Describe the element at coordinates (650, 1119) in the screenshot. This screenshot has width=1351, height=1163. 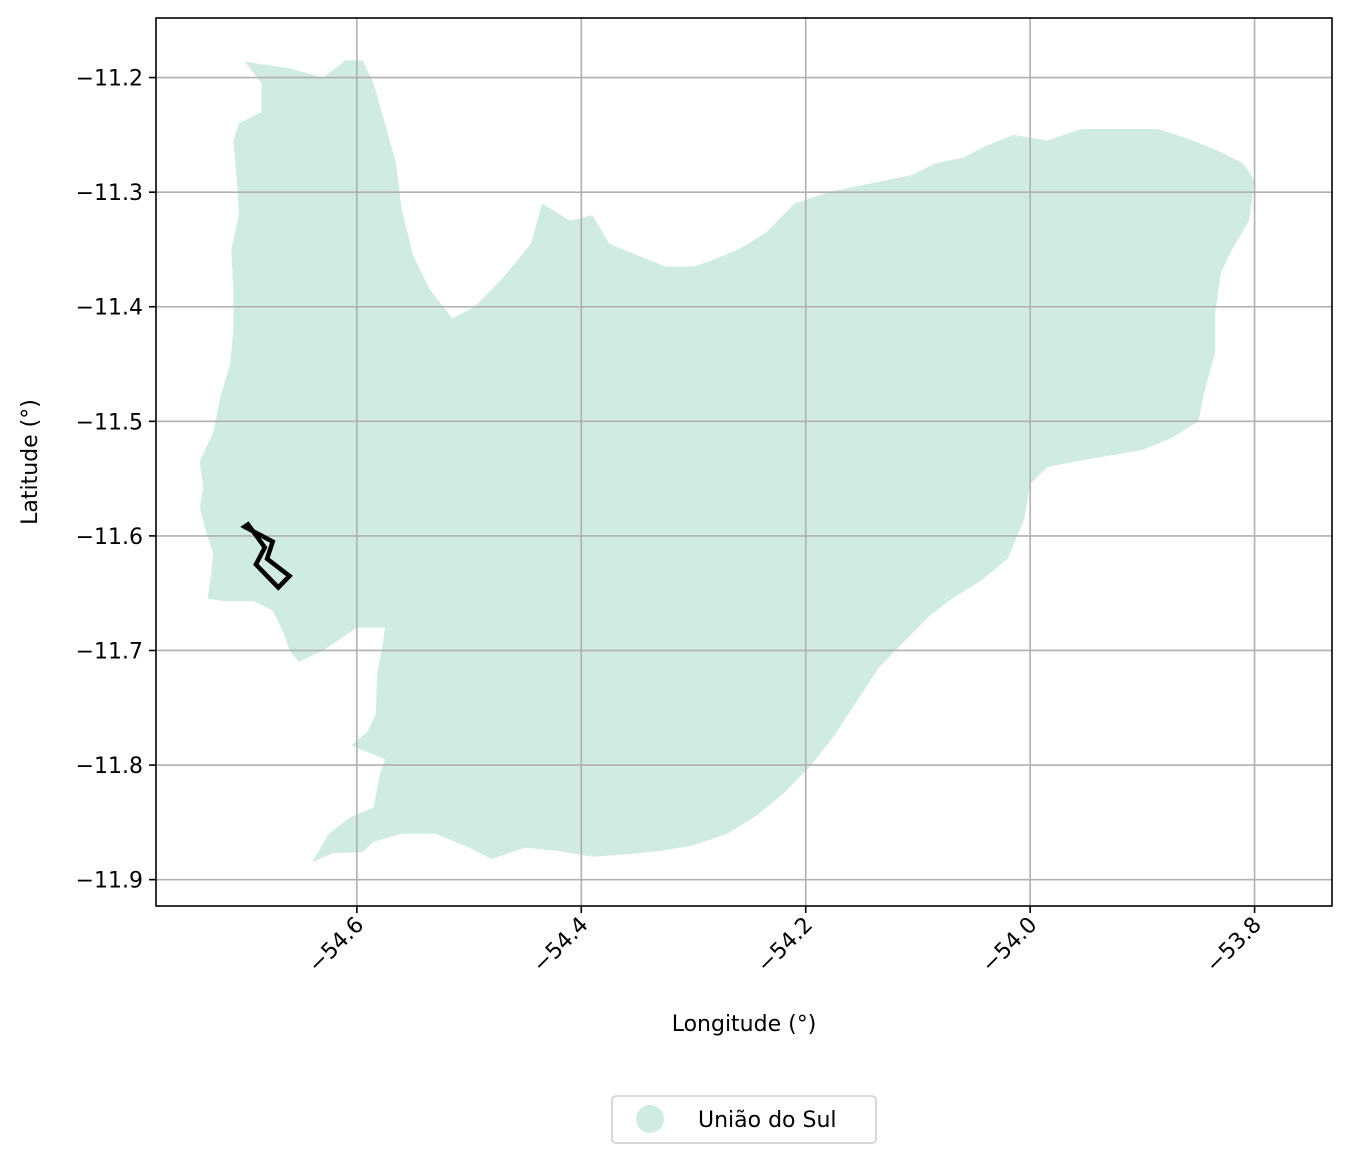
I see `legend-marker` at that location.